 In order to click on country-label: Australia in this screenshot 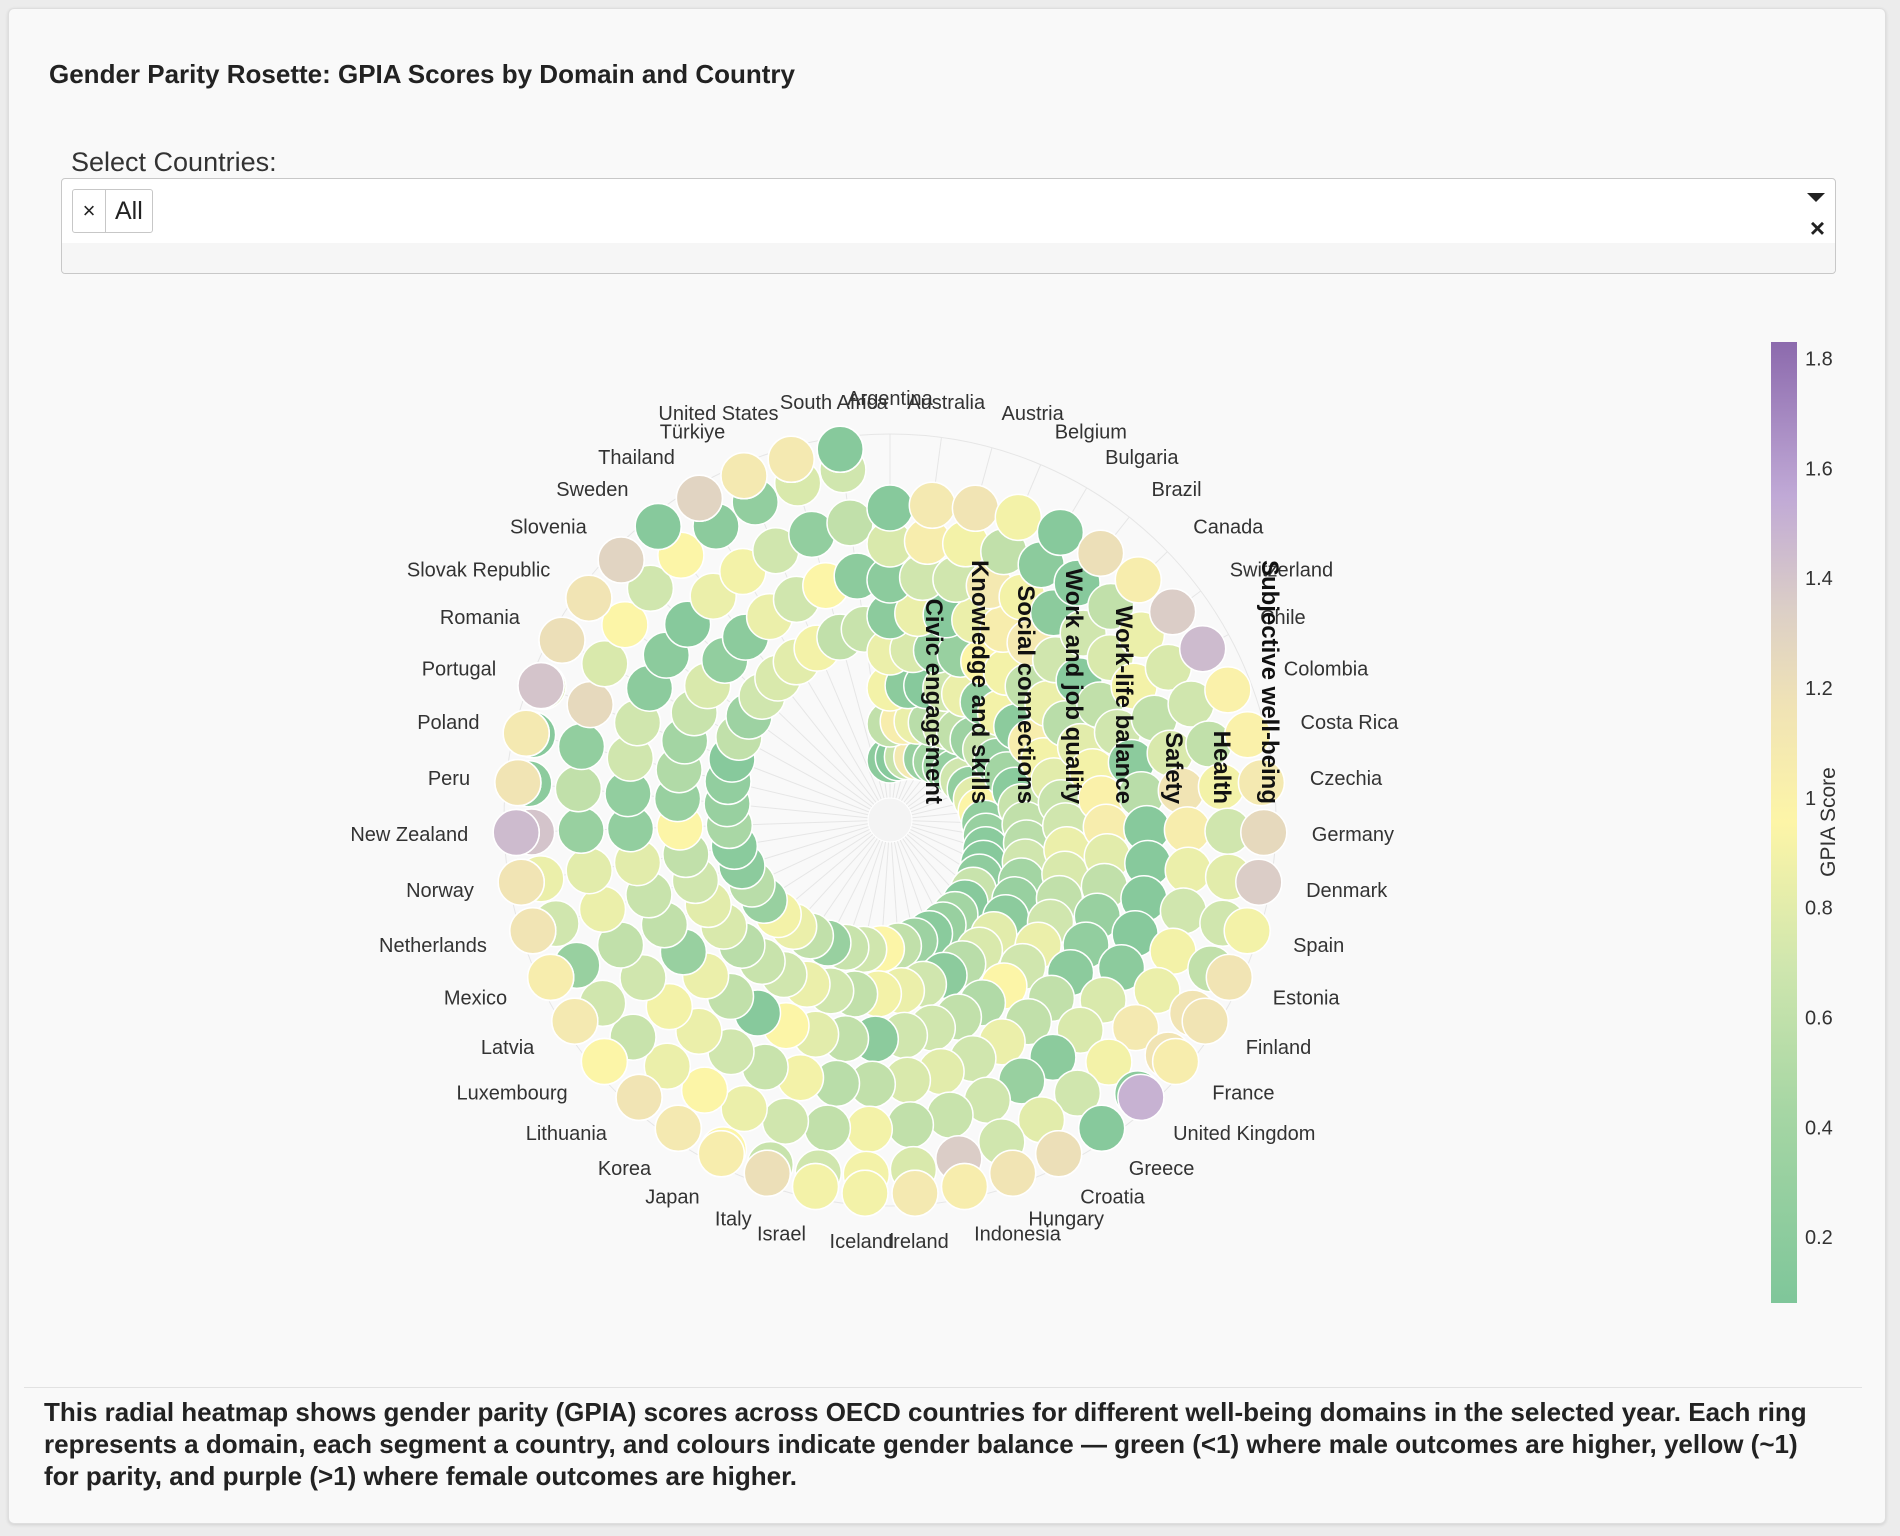, I will do `click(946, 403)`.